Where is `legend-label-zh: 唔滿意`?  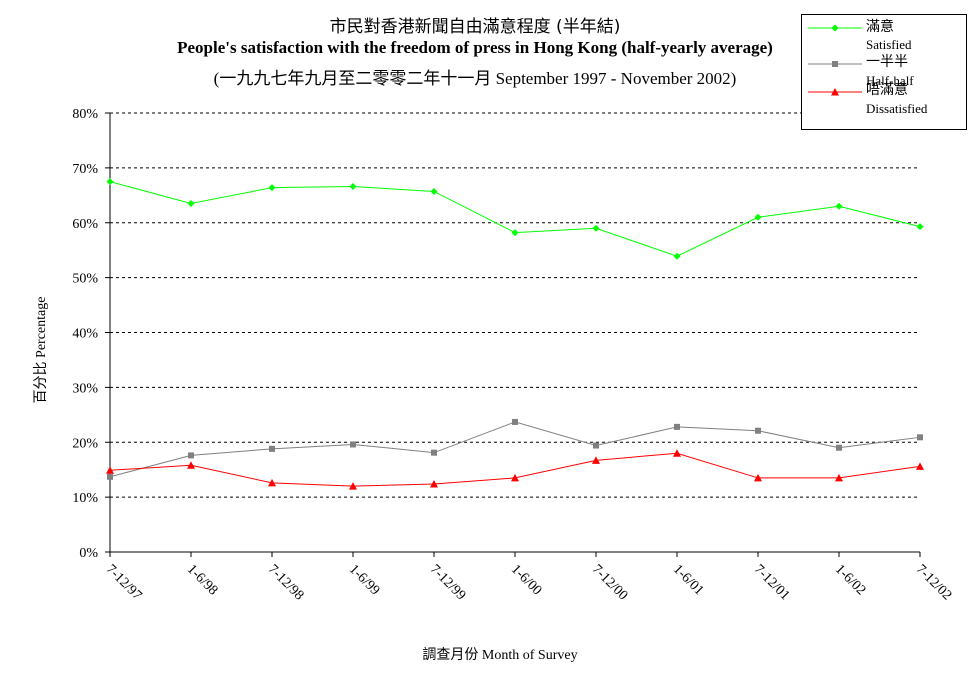 legend-label-zh: 唔滿意 is located at coordinates (887, 90).